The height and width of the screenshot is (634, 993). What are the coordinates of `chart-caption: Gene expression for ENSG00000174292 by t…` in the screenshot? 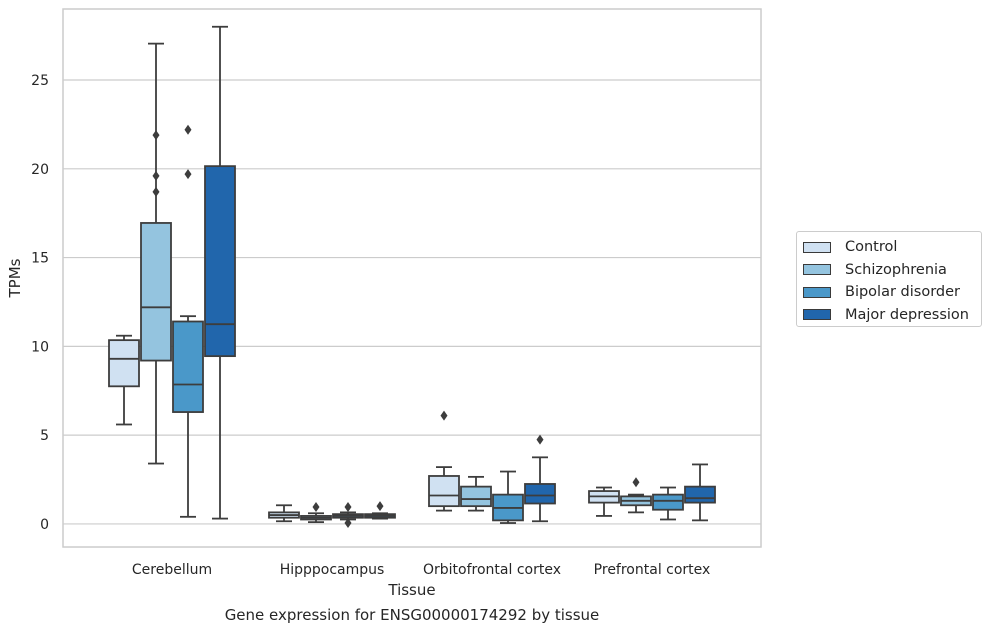 It's located at (412, 615).